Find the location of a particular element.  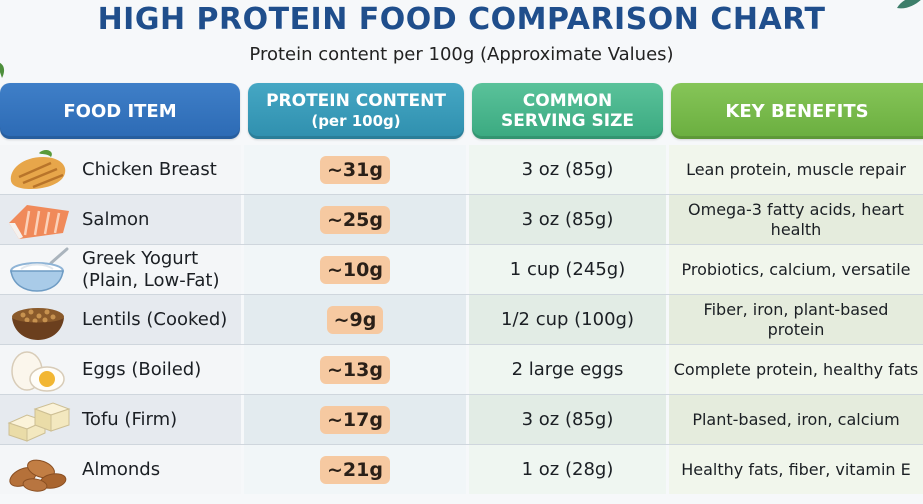

food-cell: Eggs (Boiled) is located at coordinates (120, 369).